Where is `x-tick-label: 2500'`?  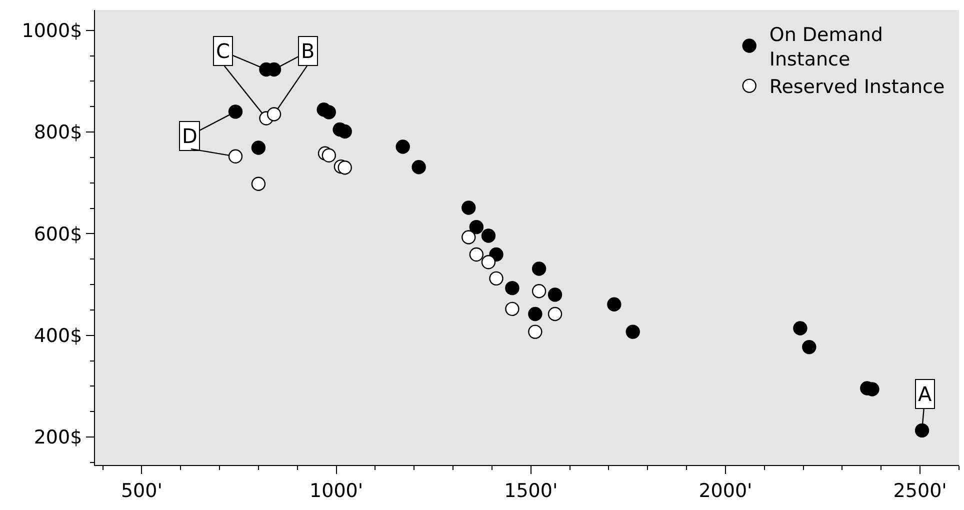 x-tick-label: 2500' is located at coordinates (920, 491).